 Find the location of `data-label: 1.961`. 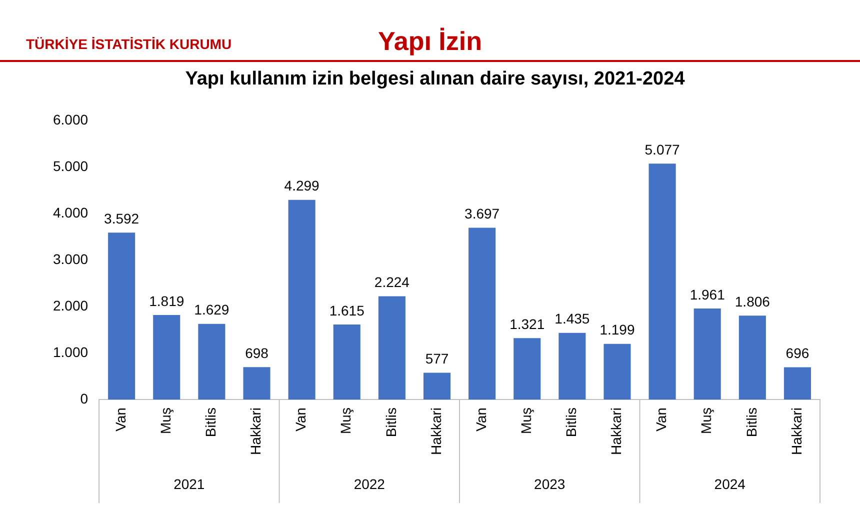

data-label: 1.961 is located at coordinates (708, 294).